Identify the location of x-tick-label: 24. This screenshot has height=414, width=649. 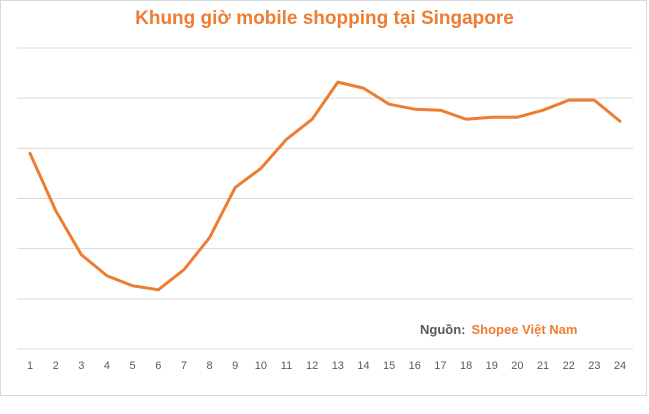
(620, 366).